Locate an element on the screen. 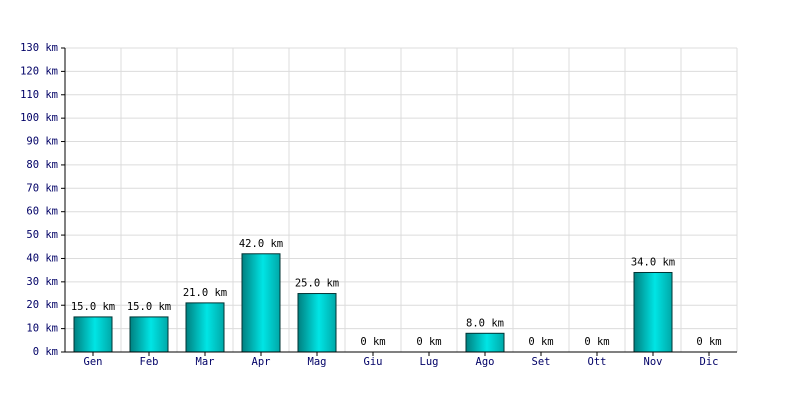 The image size is (800, 400). y-tick-label: 30 km is located at coordinates (42, 282).